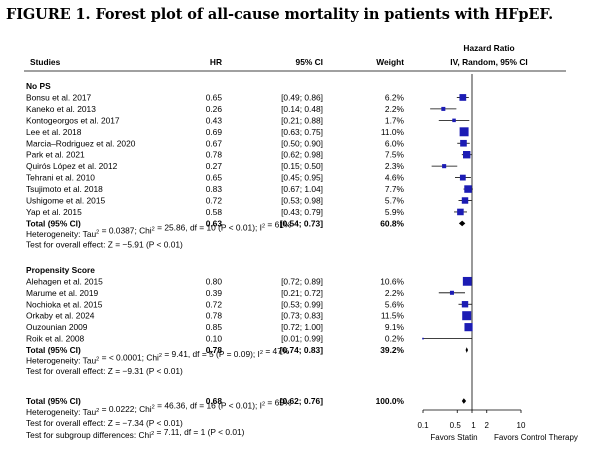 This screenshot has height=458, width=590. What do you see at coordinates (214, 132) in the screenshot?
I see `study-hr-g0-s3: 0.69` at bounding box center [214, 132].